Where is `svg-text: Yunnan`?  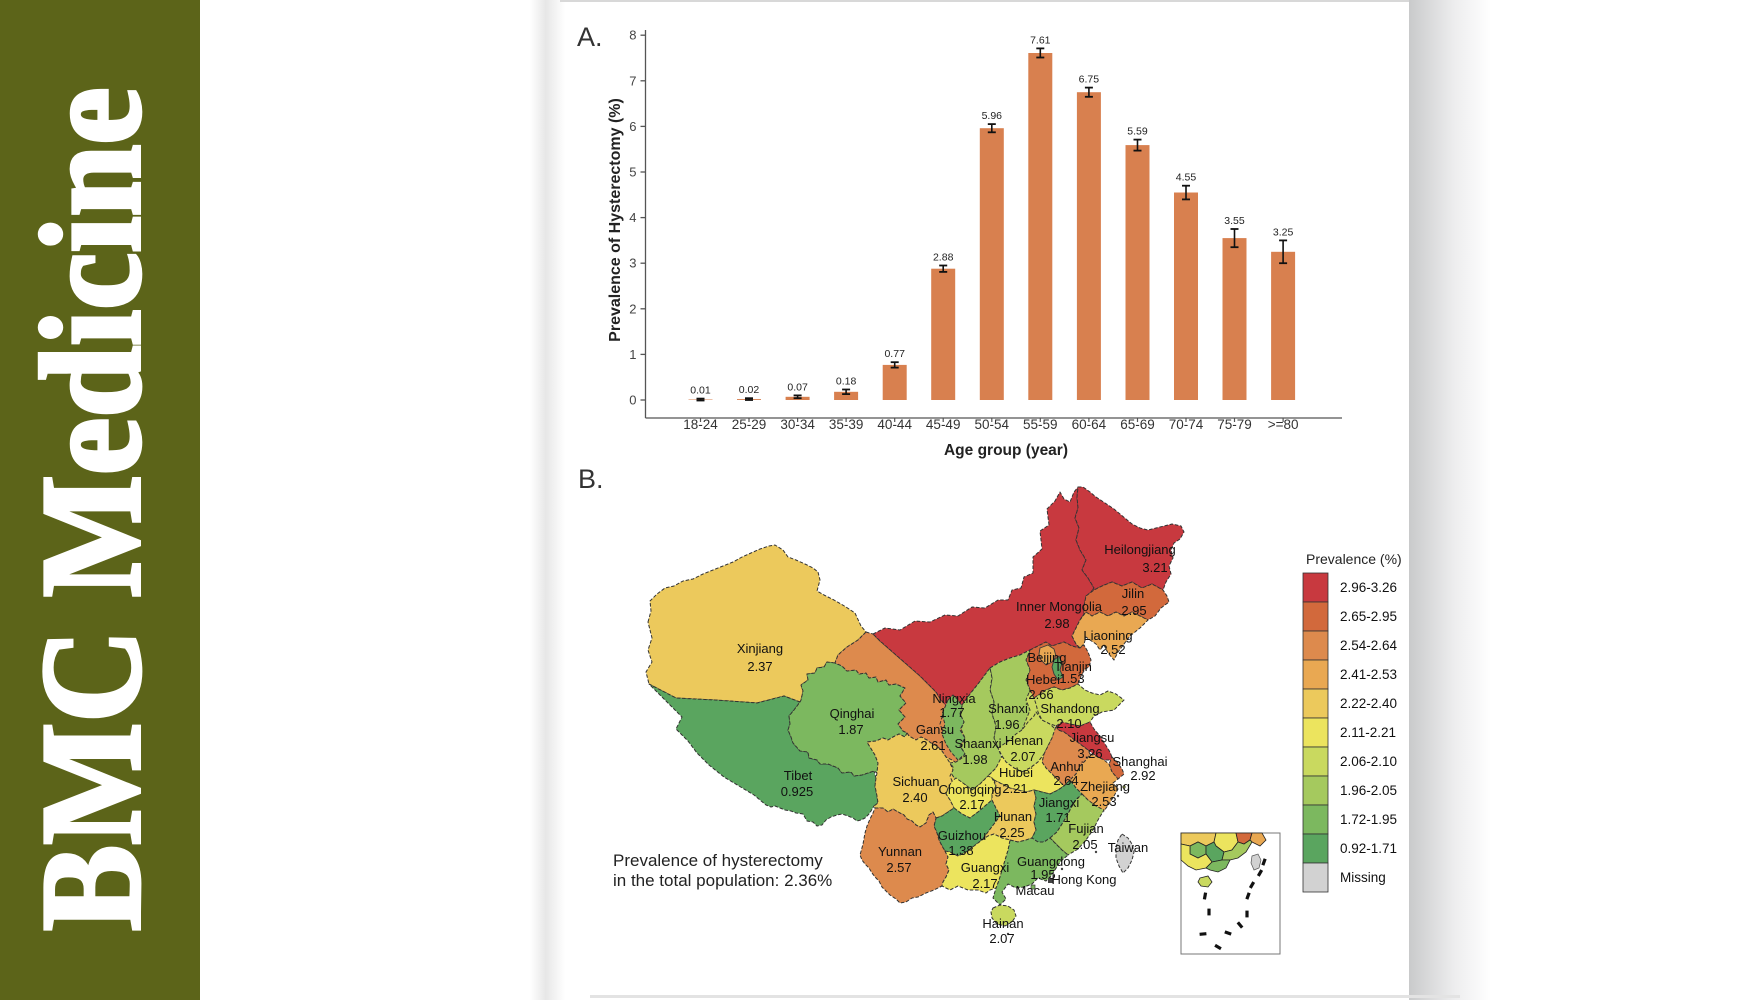
svg-text: Yunnan is located at coordinates (900, 851).